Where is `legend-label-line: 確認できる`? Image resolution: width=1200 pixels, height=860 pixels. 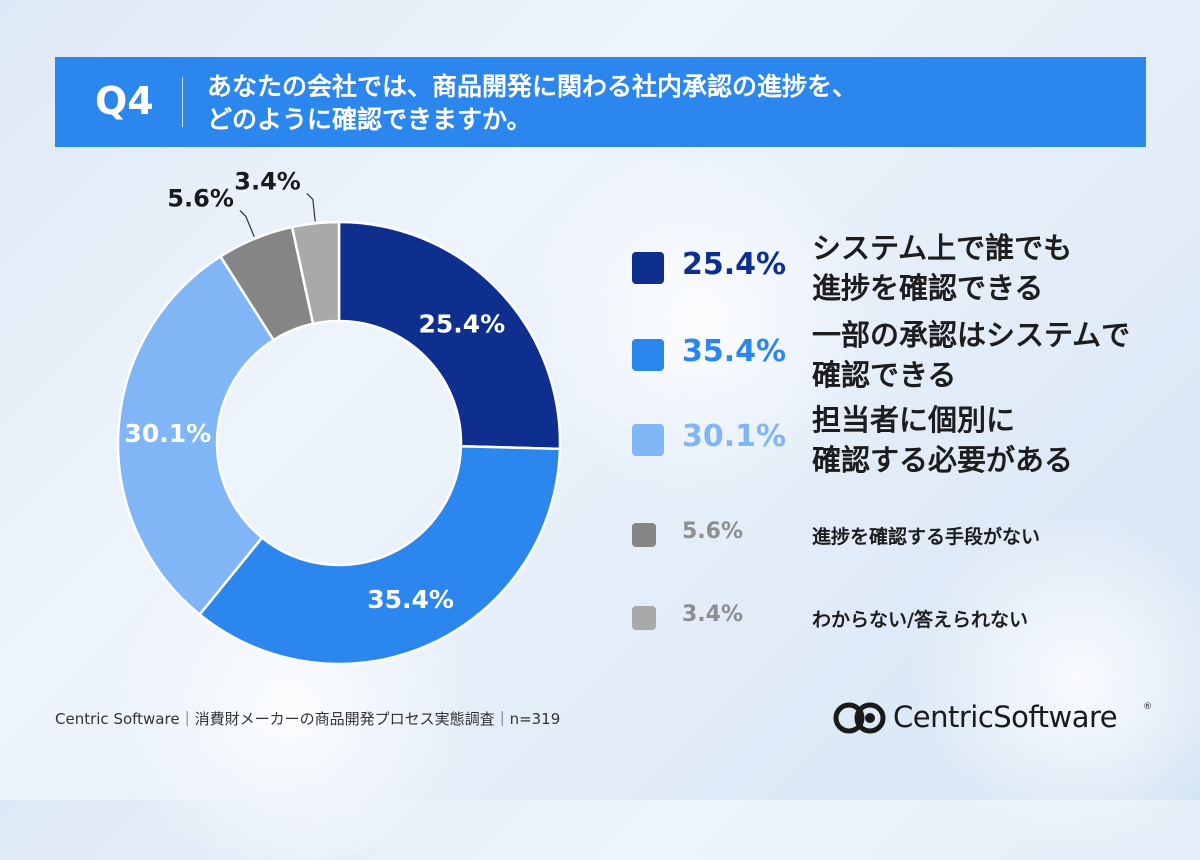 legend-label-line: 確認できる is located at coordinates (884, 375).